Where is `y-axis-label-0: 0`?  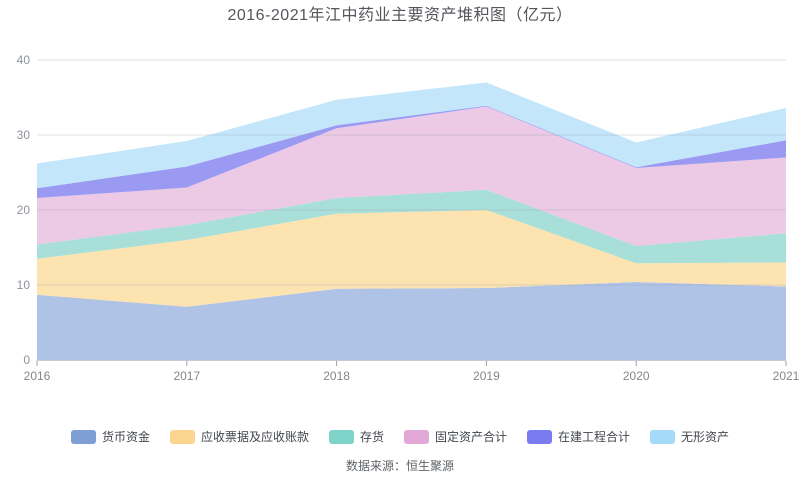
y-axis-label-0: 0 is located at coordinates (26, 360).